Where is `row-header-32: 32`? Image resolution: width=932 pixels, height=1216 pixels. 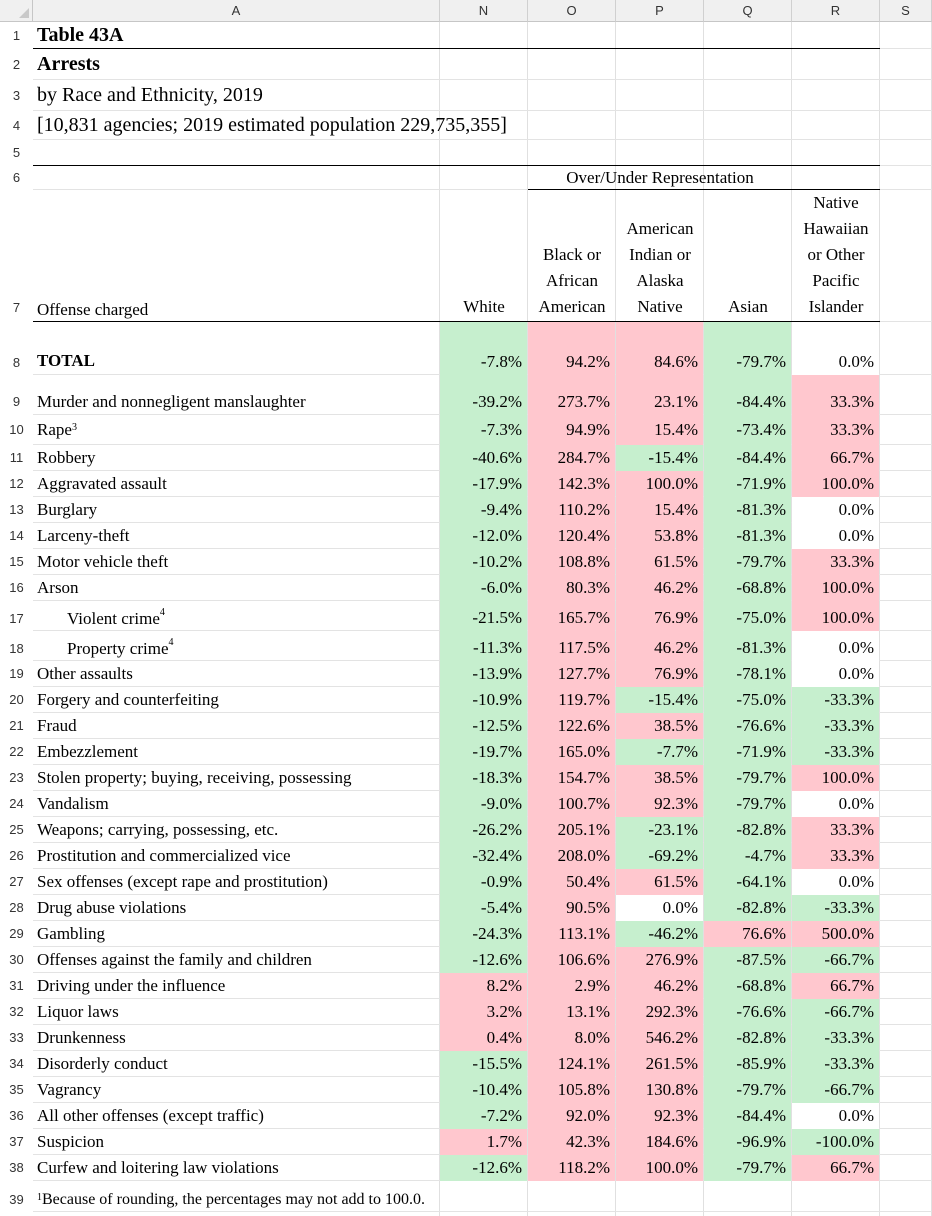 row-header-32: 32 is located at coordinates (16, 1012).